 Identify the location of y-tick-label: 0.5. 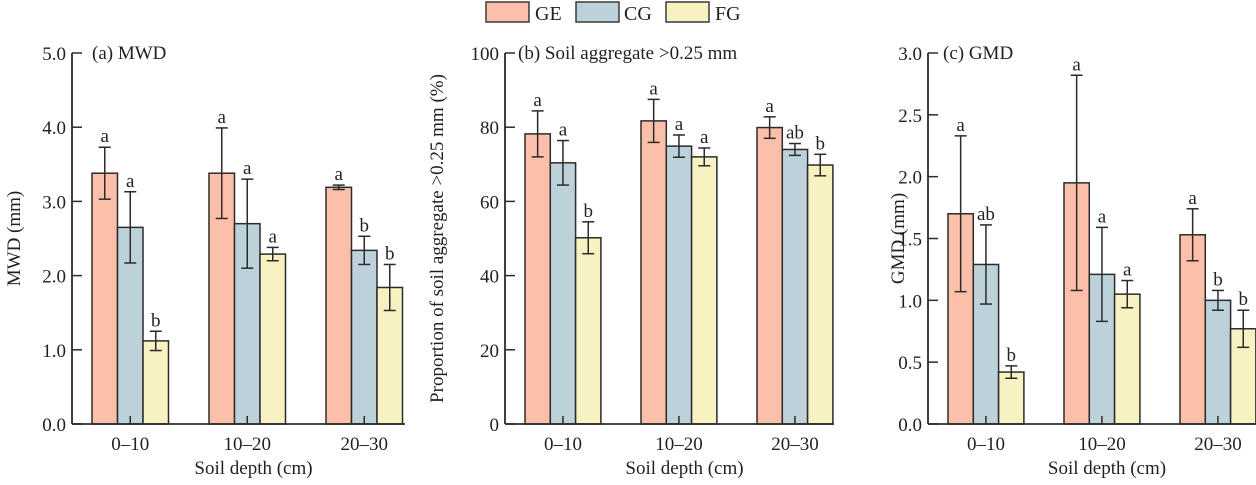
(910, 363).